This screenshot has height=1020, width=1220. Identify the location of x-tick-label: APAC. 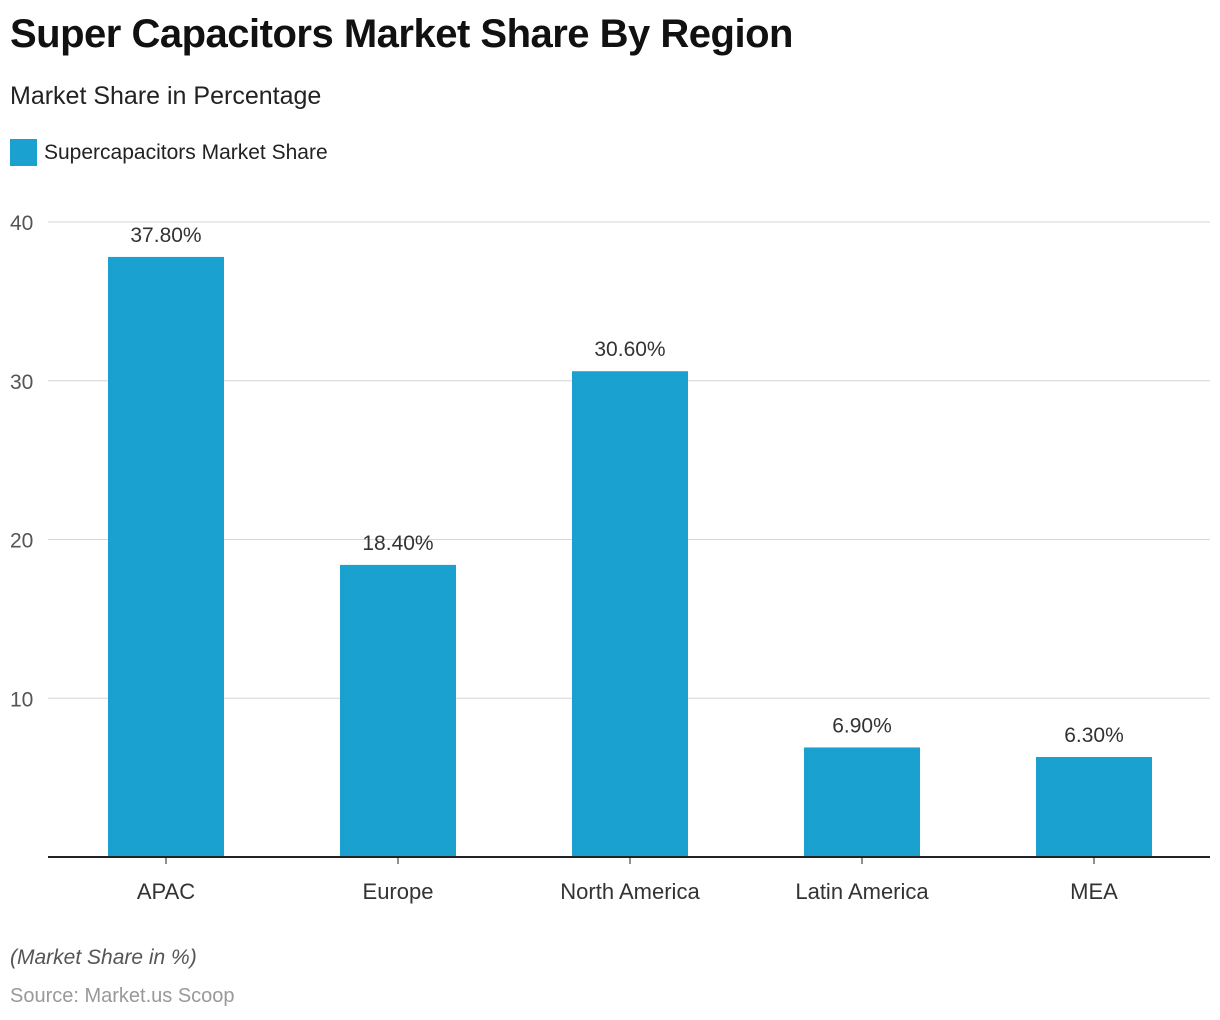
(166, 891).